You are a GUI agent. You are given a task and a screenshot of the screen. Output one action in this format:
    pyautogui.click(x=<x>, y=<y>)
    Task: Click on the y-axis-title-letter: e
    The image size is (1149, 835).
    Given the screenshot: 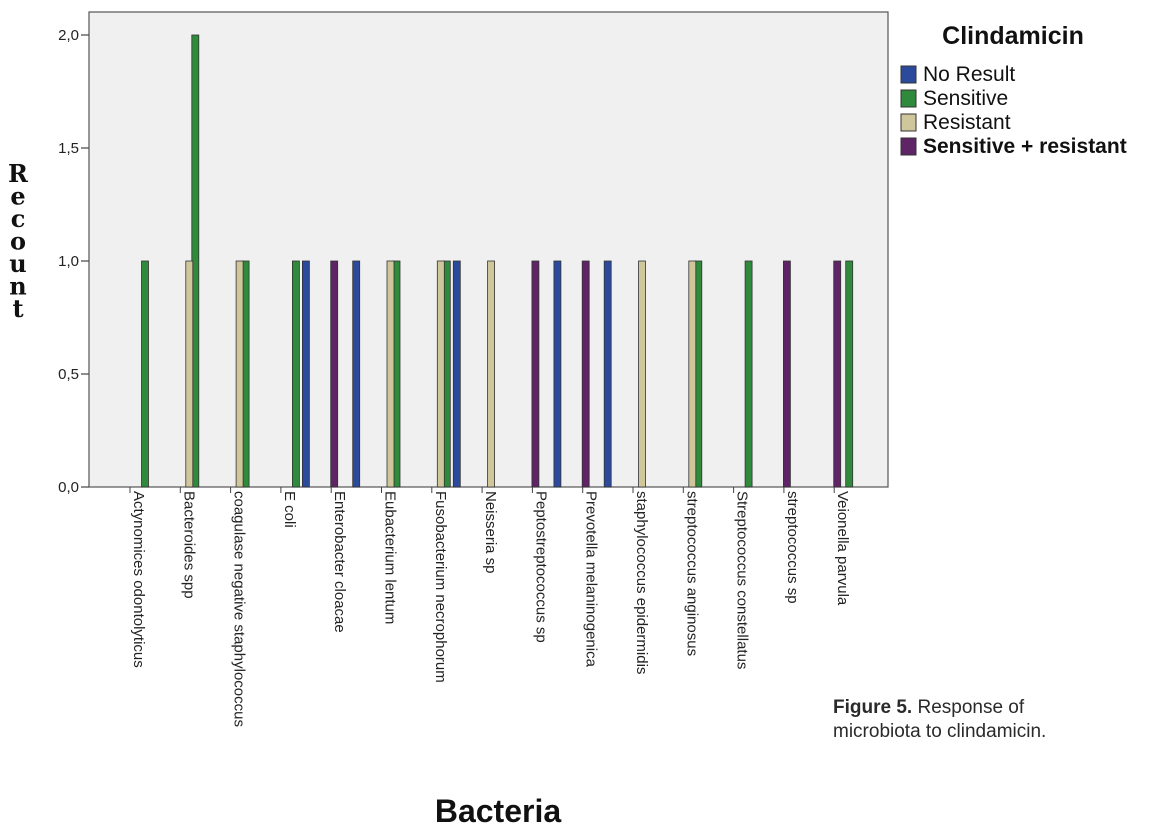 What is the action you would take?
    pyautogui.click(x=17, y=196)
    